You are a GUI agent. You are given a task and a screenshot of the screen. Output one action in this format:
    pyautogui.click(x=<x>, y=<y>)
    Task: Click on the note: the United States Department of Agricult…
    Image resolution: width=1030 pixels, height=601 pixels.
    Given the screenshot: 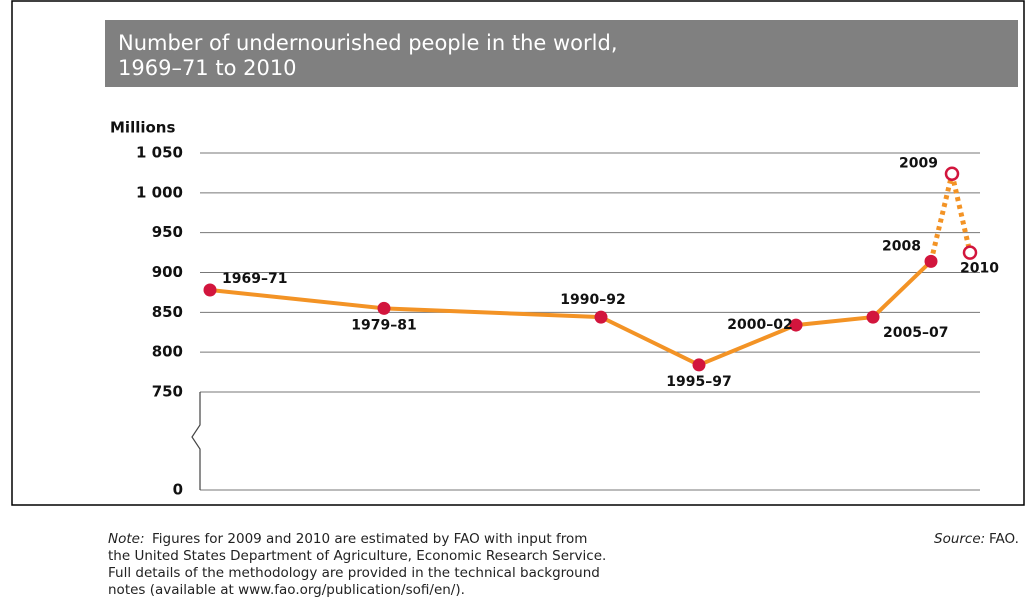 What is the action you would take?
    pyautogui.click(x=357, y=556)
    